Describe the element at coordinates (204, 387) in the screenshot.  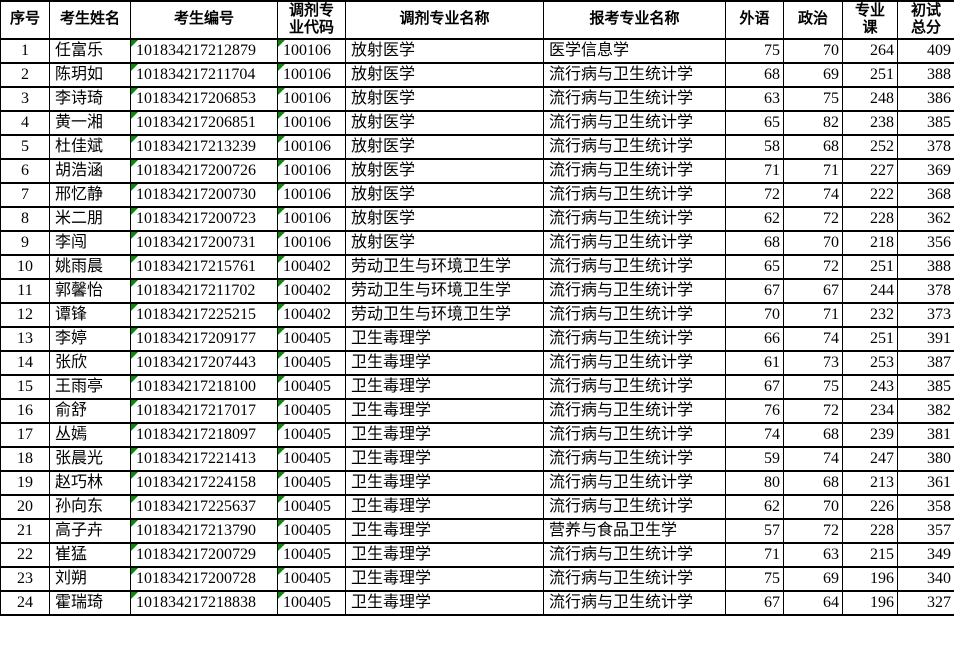
I see `cell-candidate-no: 101834217218100` at that location.